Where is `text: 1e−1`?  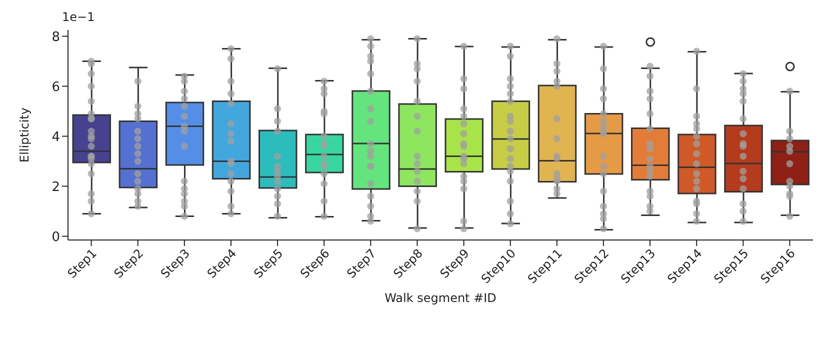 text: 1e−1 is located at coordinates (78, 17).